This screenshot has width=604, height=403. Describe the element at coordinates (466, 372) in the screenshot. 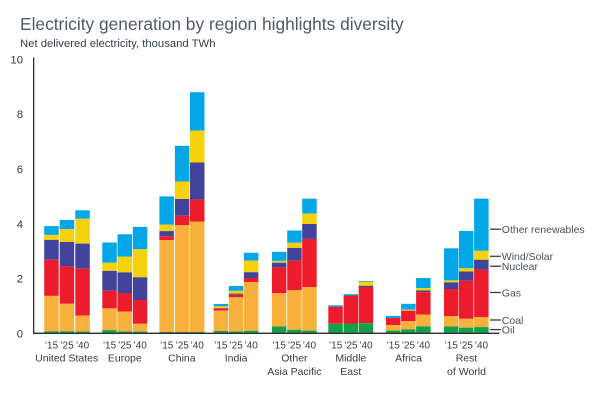

I see `svg-text: of World` at that location.